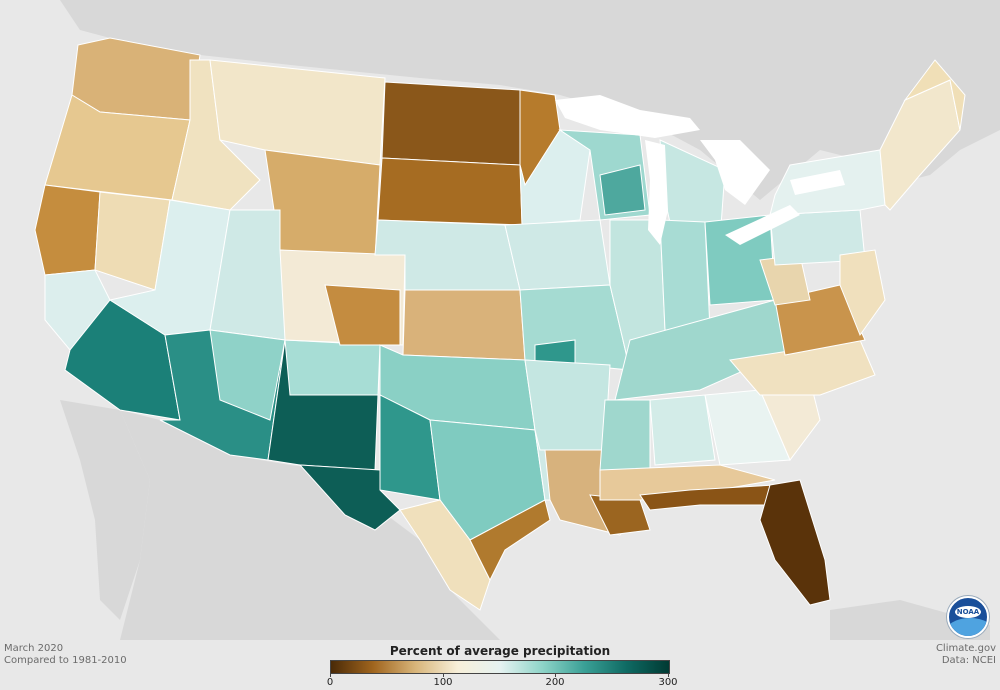 Image resolution: width=1000 pixels, height=690 pixels. Describe the element at coordinates (330, 682) in the screenshot. I see `legend-tick-label-0: 0` at that location.